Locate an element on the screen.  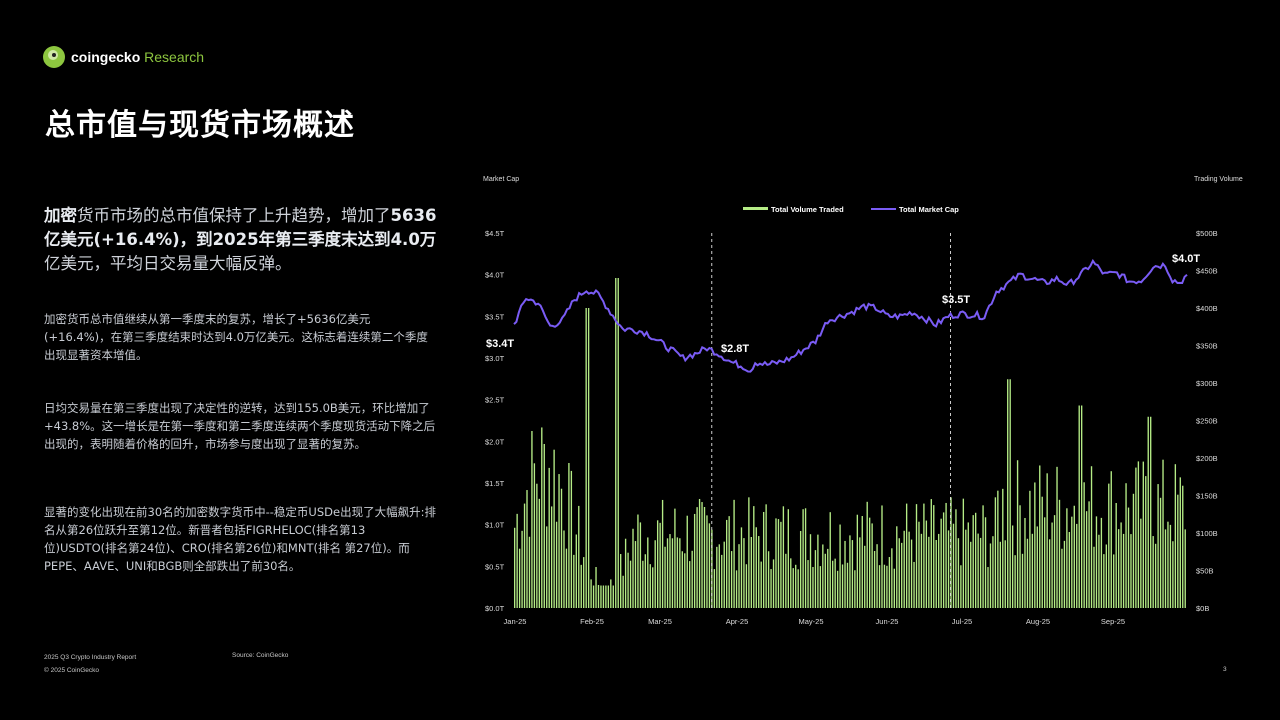
left-tick-label: $4.5T is located at coordinates (495, 233).